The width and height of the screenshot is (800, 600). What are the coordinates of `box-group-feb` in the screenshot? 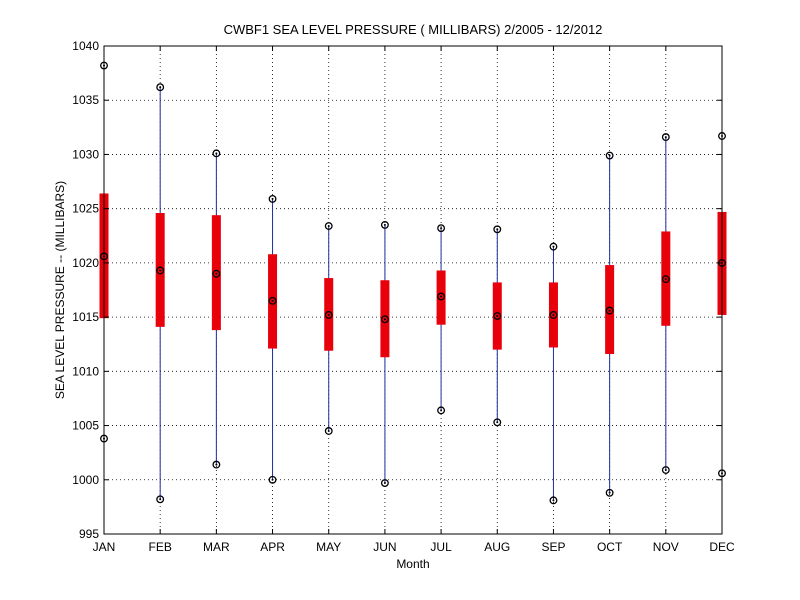 It's located at (160, 293).